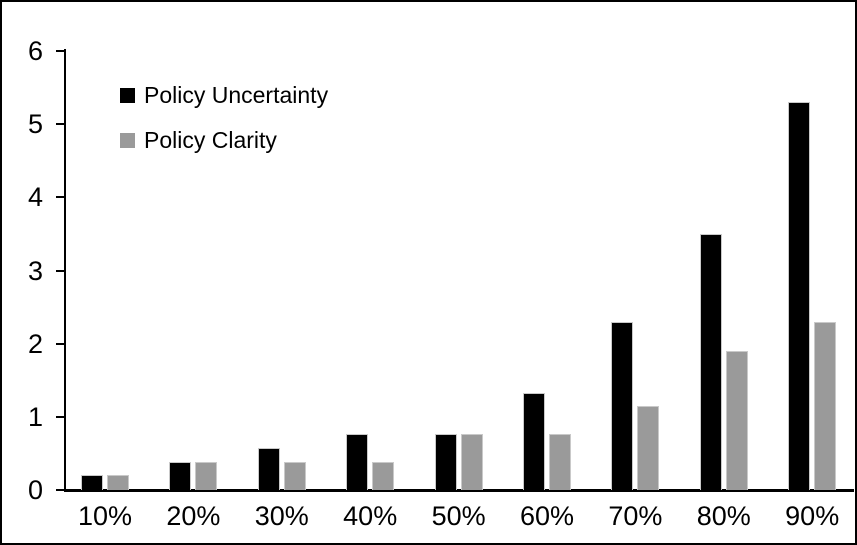 The height and width of the screenshot is (545, 857). Describe the element at coordinates (281, 516) in the screenshot. I see `x-tick-label: 30%` at that location.